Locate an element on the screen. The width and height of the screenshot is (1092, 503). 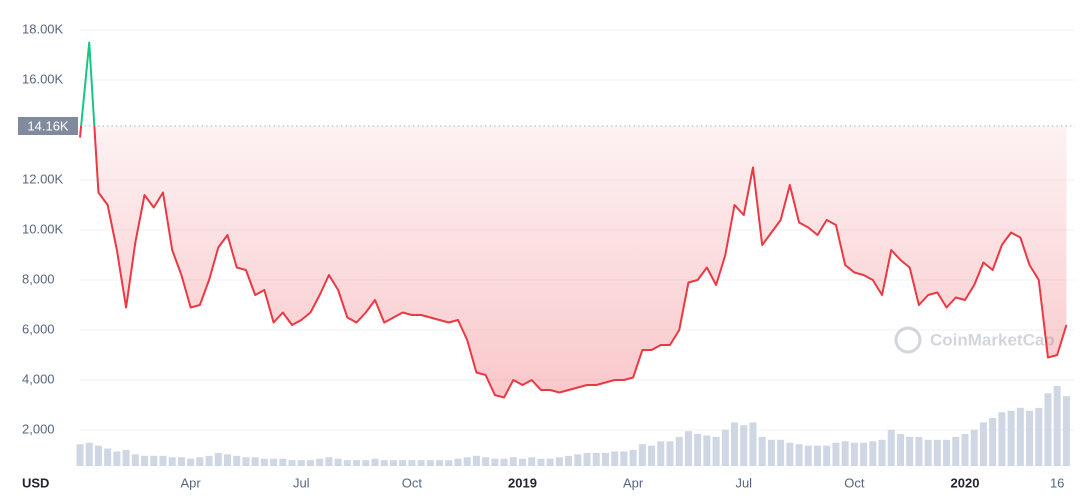
watermark-logo is located at coordinates (908, 340).